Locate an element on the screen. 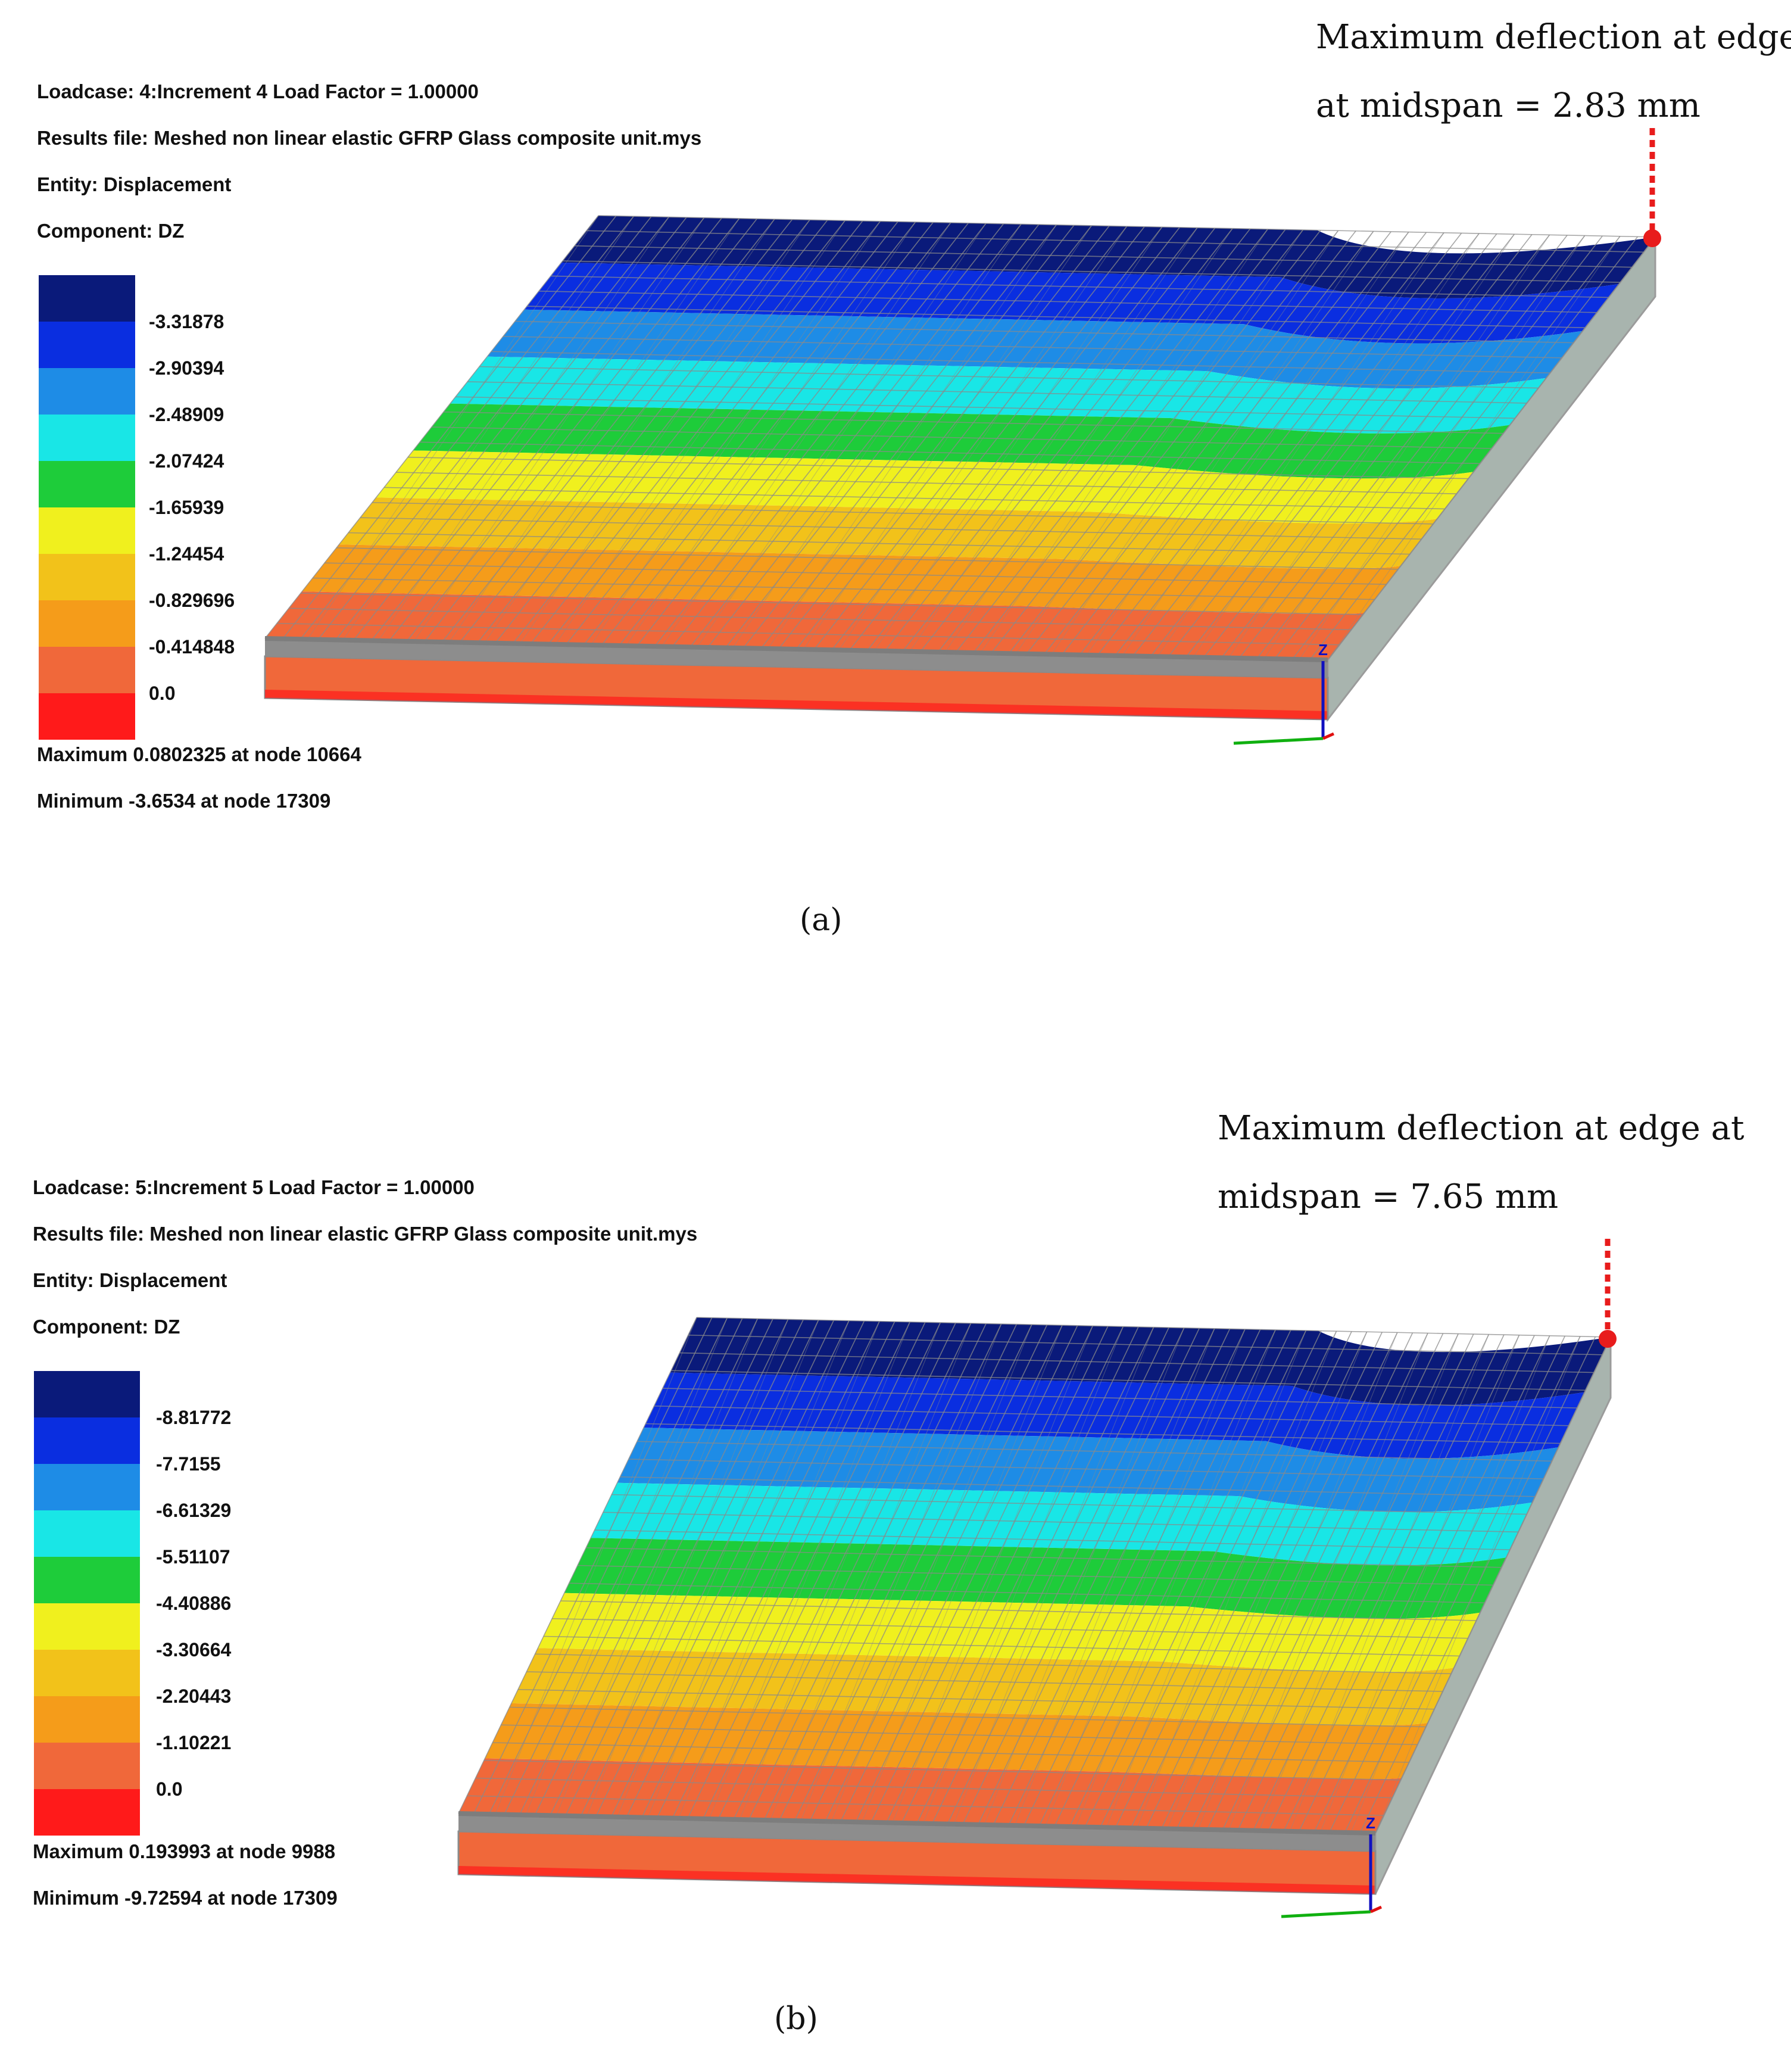 The height and width of the screenshot is (2072, 1791). legend-level: -3.31878 is located at coordinates (186, 321).